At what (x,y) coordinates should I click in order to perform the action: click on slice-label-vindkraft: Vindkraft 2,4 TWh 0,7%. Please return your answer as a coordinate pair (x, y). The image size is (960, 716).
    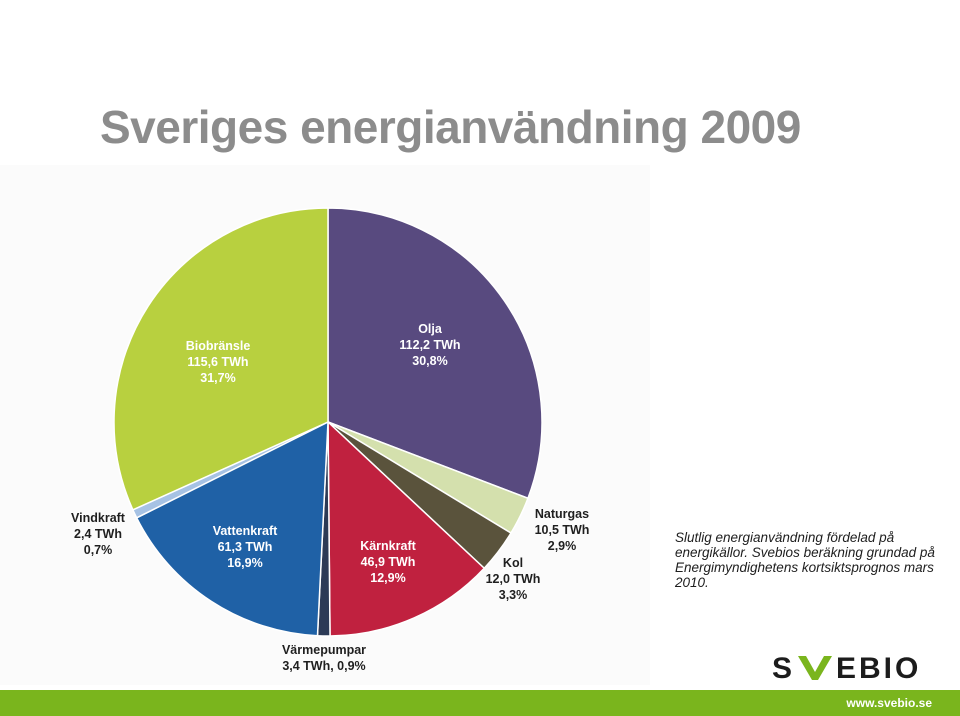
    Looking at the image, I should click on (98, 534).